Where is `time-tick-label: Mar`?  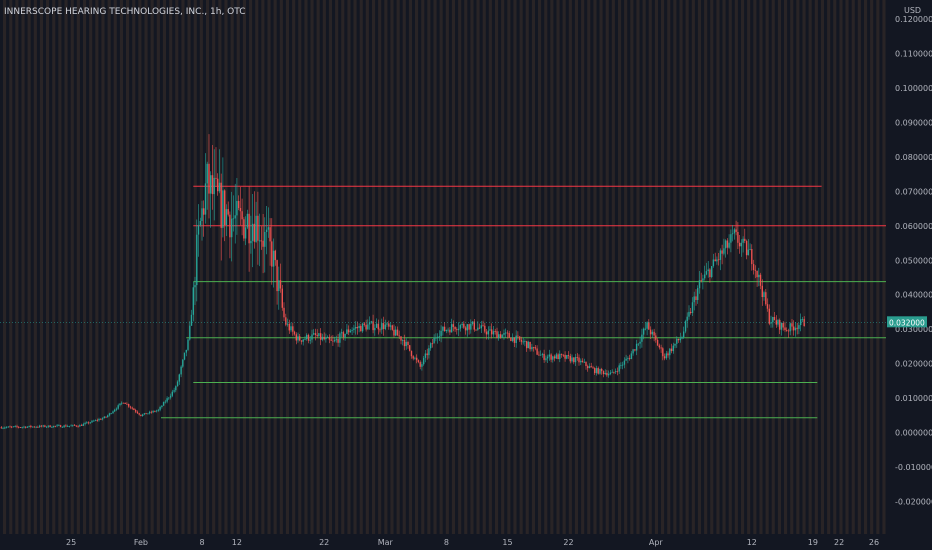 time-tick-label: Mar is located at coordinates (386, 542).